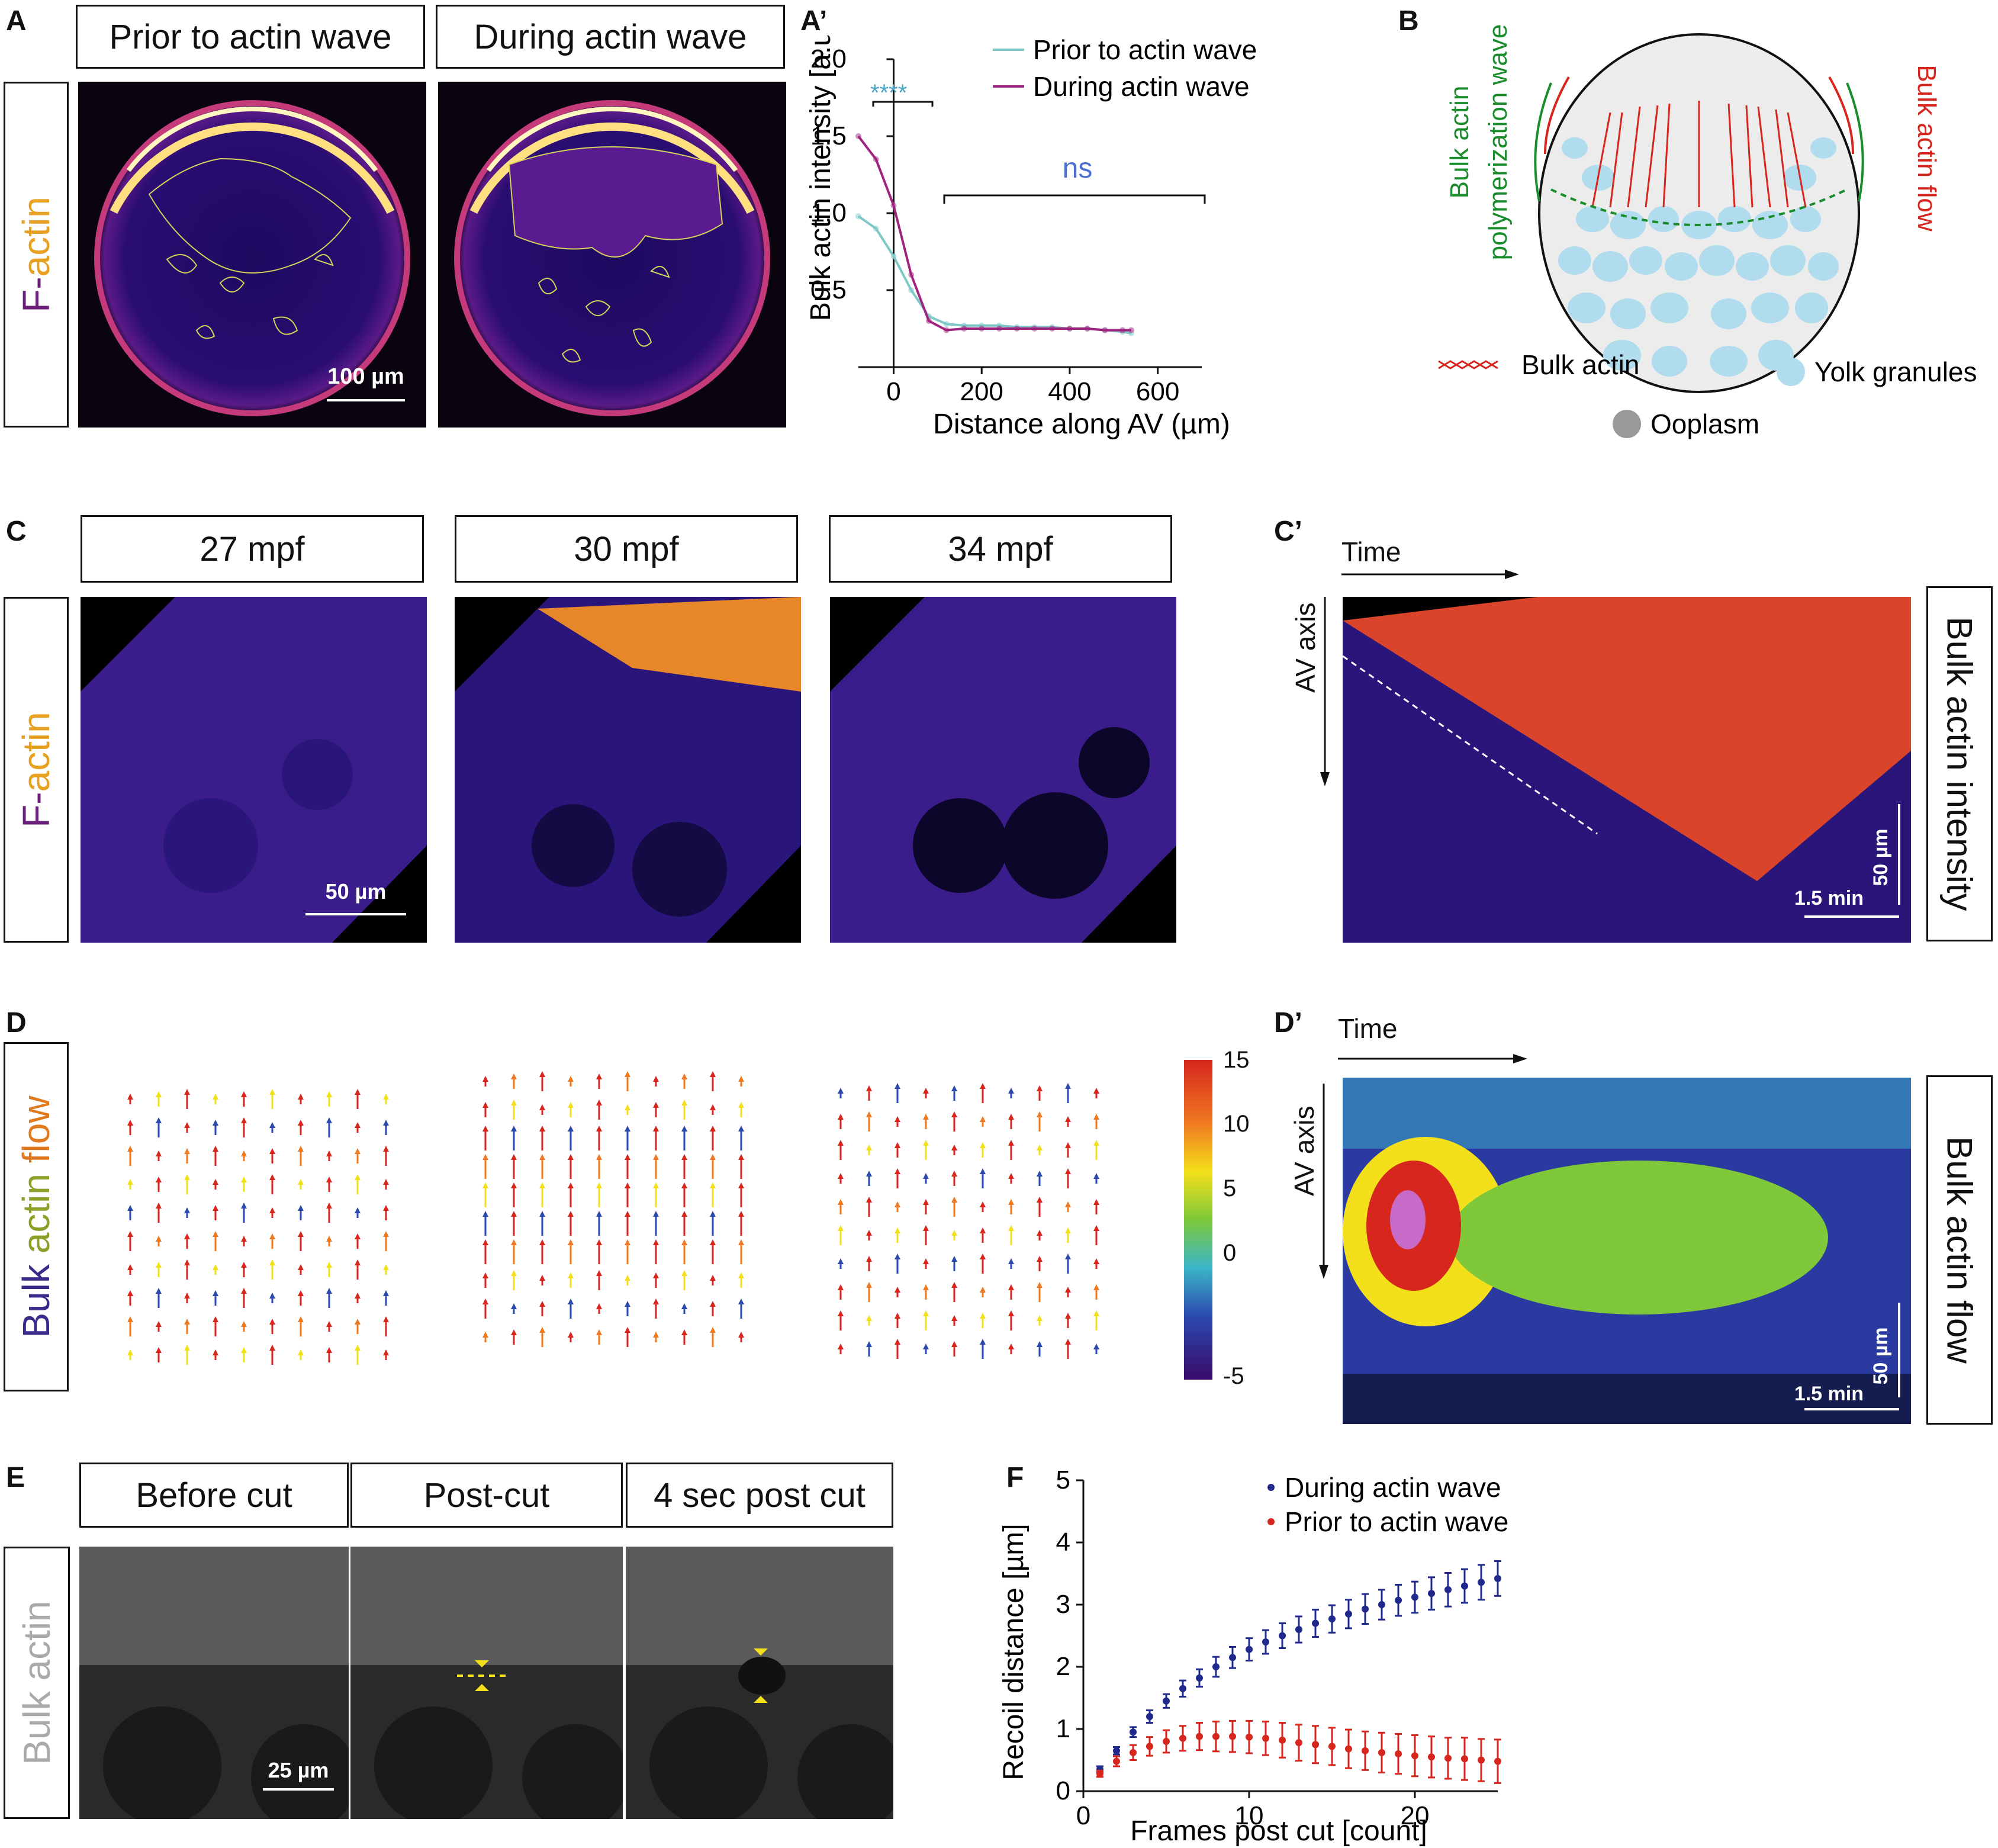 Image resolution: width=1998 pixels, height=1848 pixels. Describe the element at coordinates (1704, 424) in the screenshot. I see `b-legend-ooplasm: Ooplasm` at that location.